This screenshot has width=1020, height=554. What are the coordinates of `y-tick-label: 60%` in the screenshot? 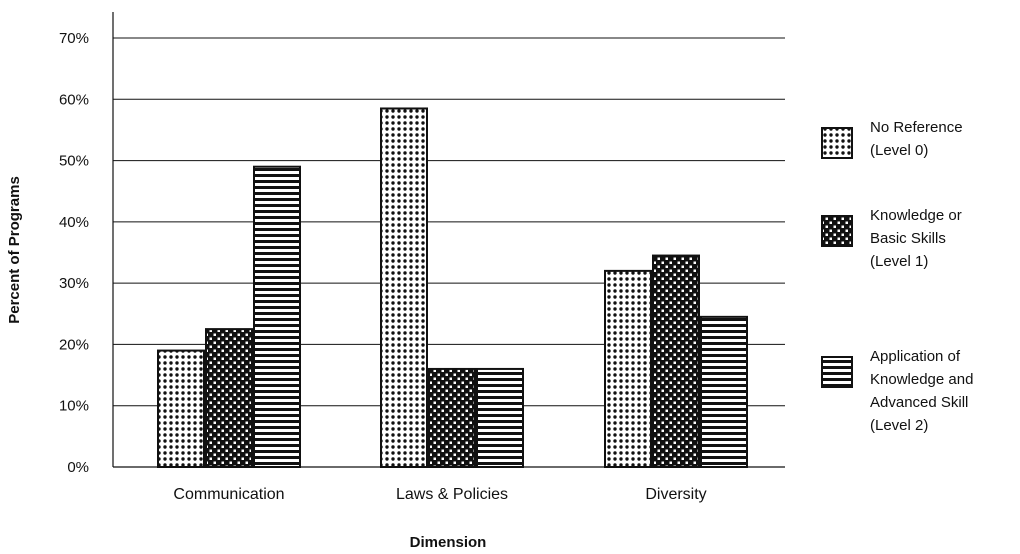 It's located at (74, 99).